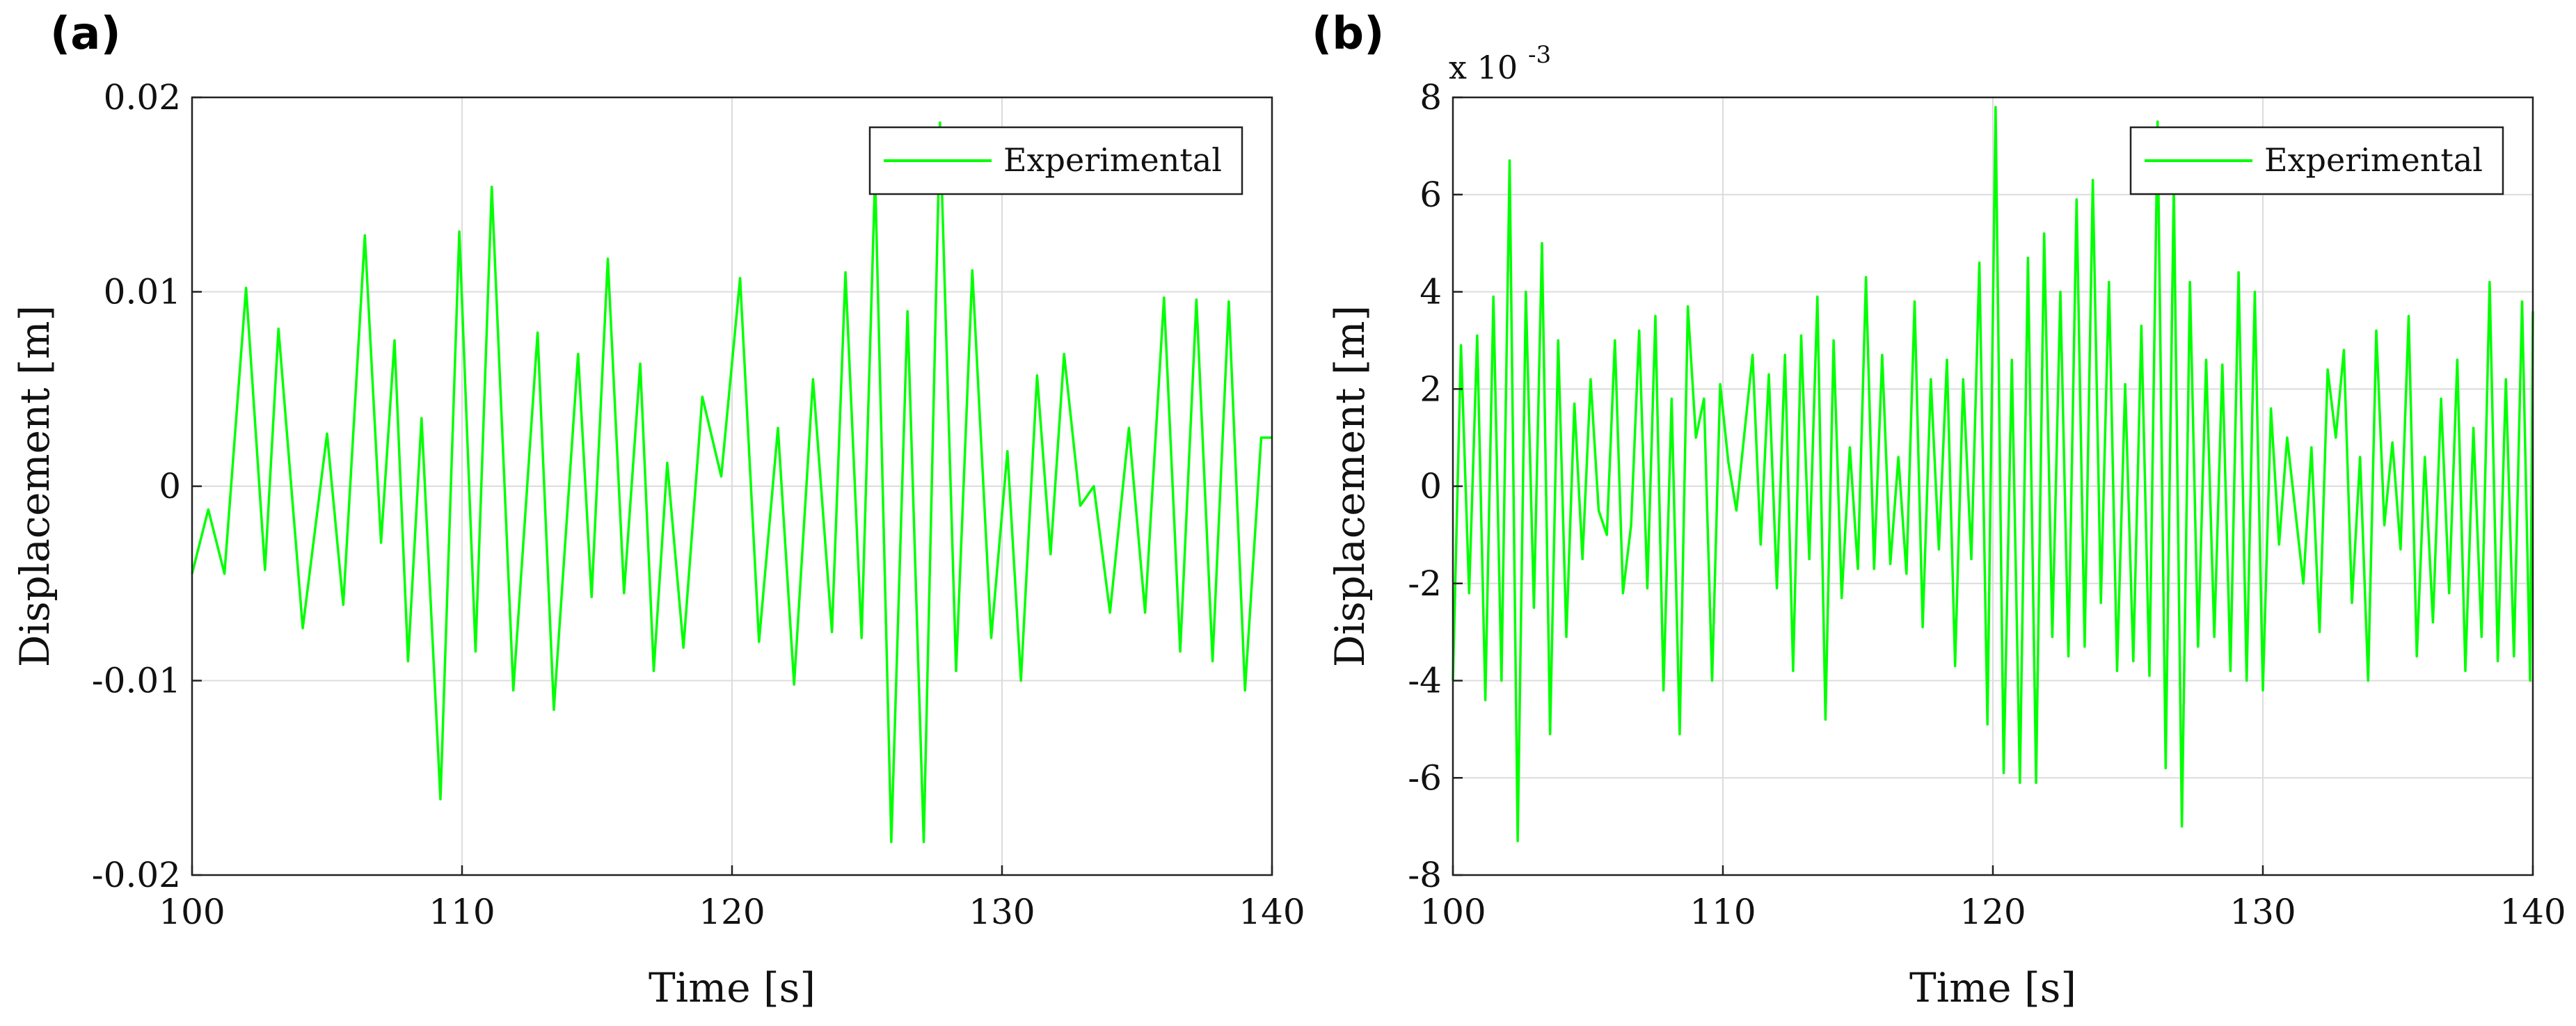  What do you see at coordinates (1992, 912) in the screenshot?
I see `panel-b-x-tick-label: 120` at bounding box center [1992, 912].